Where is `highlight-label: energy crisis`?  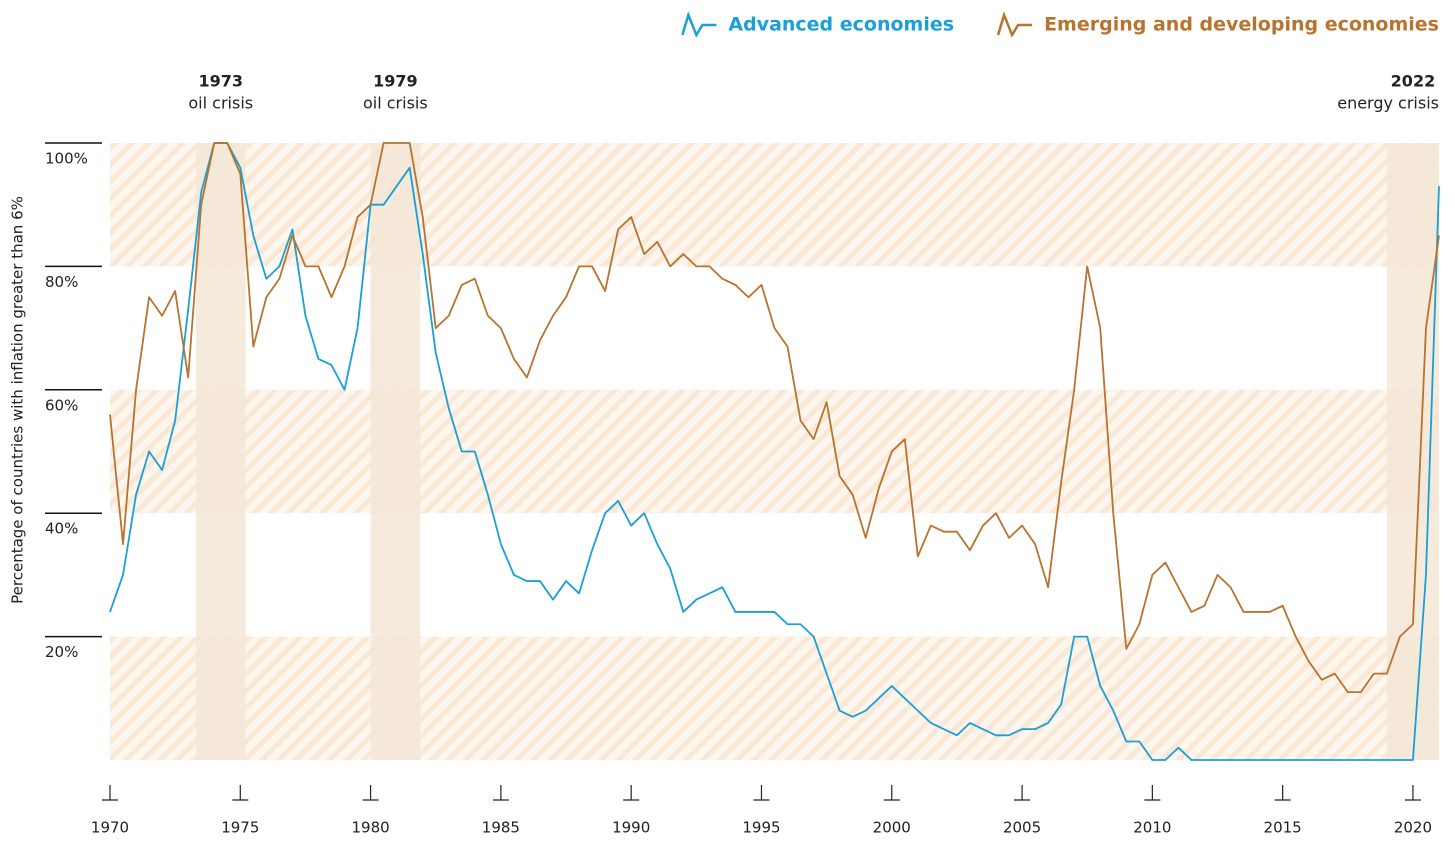 highlight-label: energy crisis is located at coordinates (1388, 103).